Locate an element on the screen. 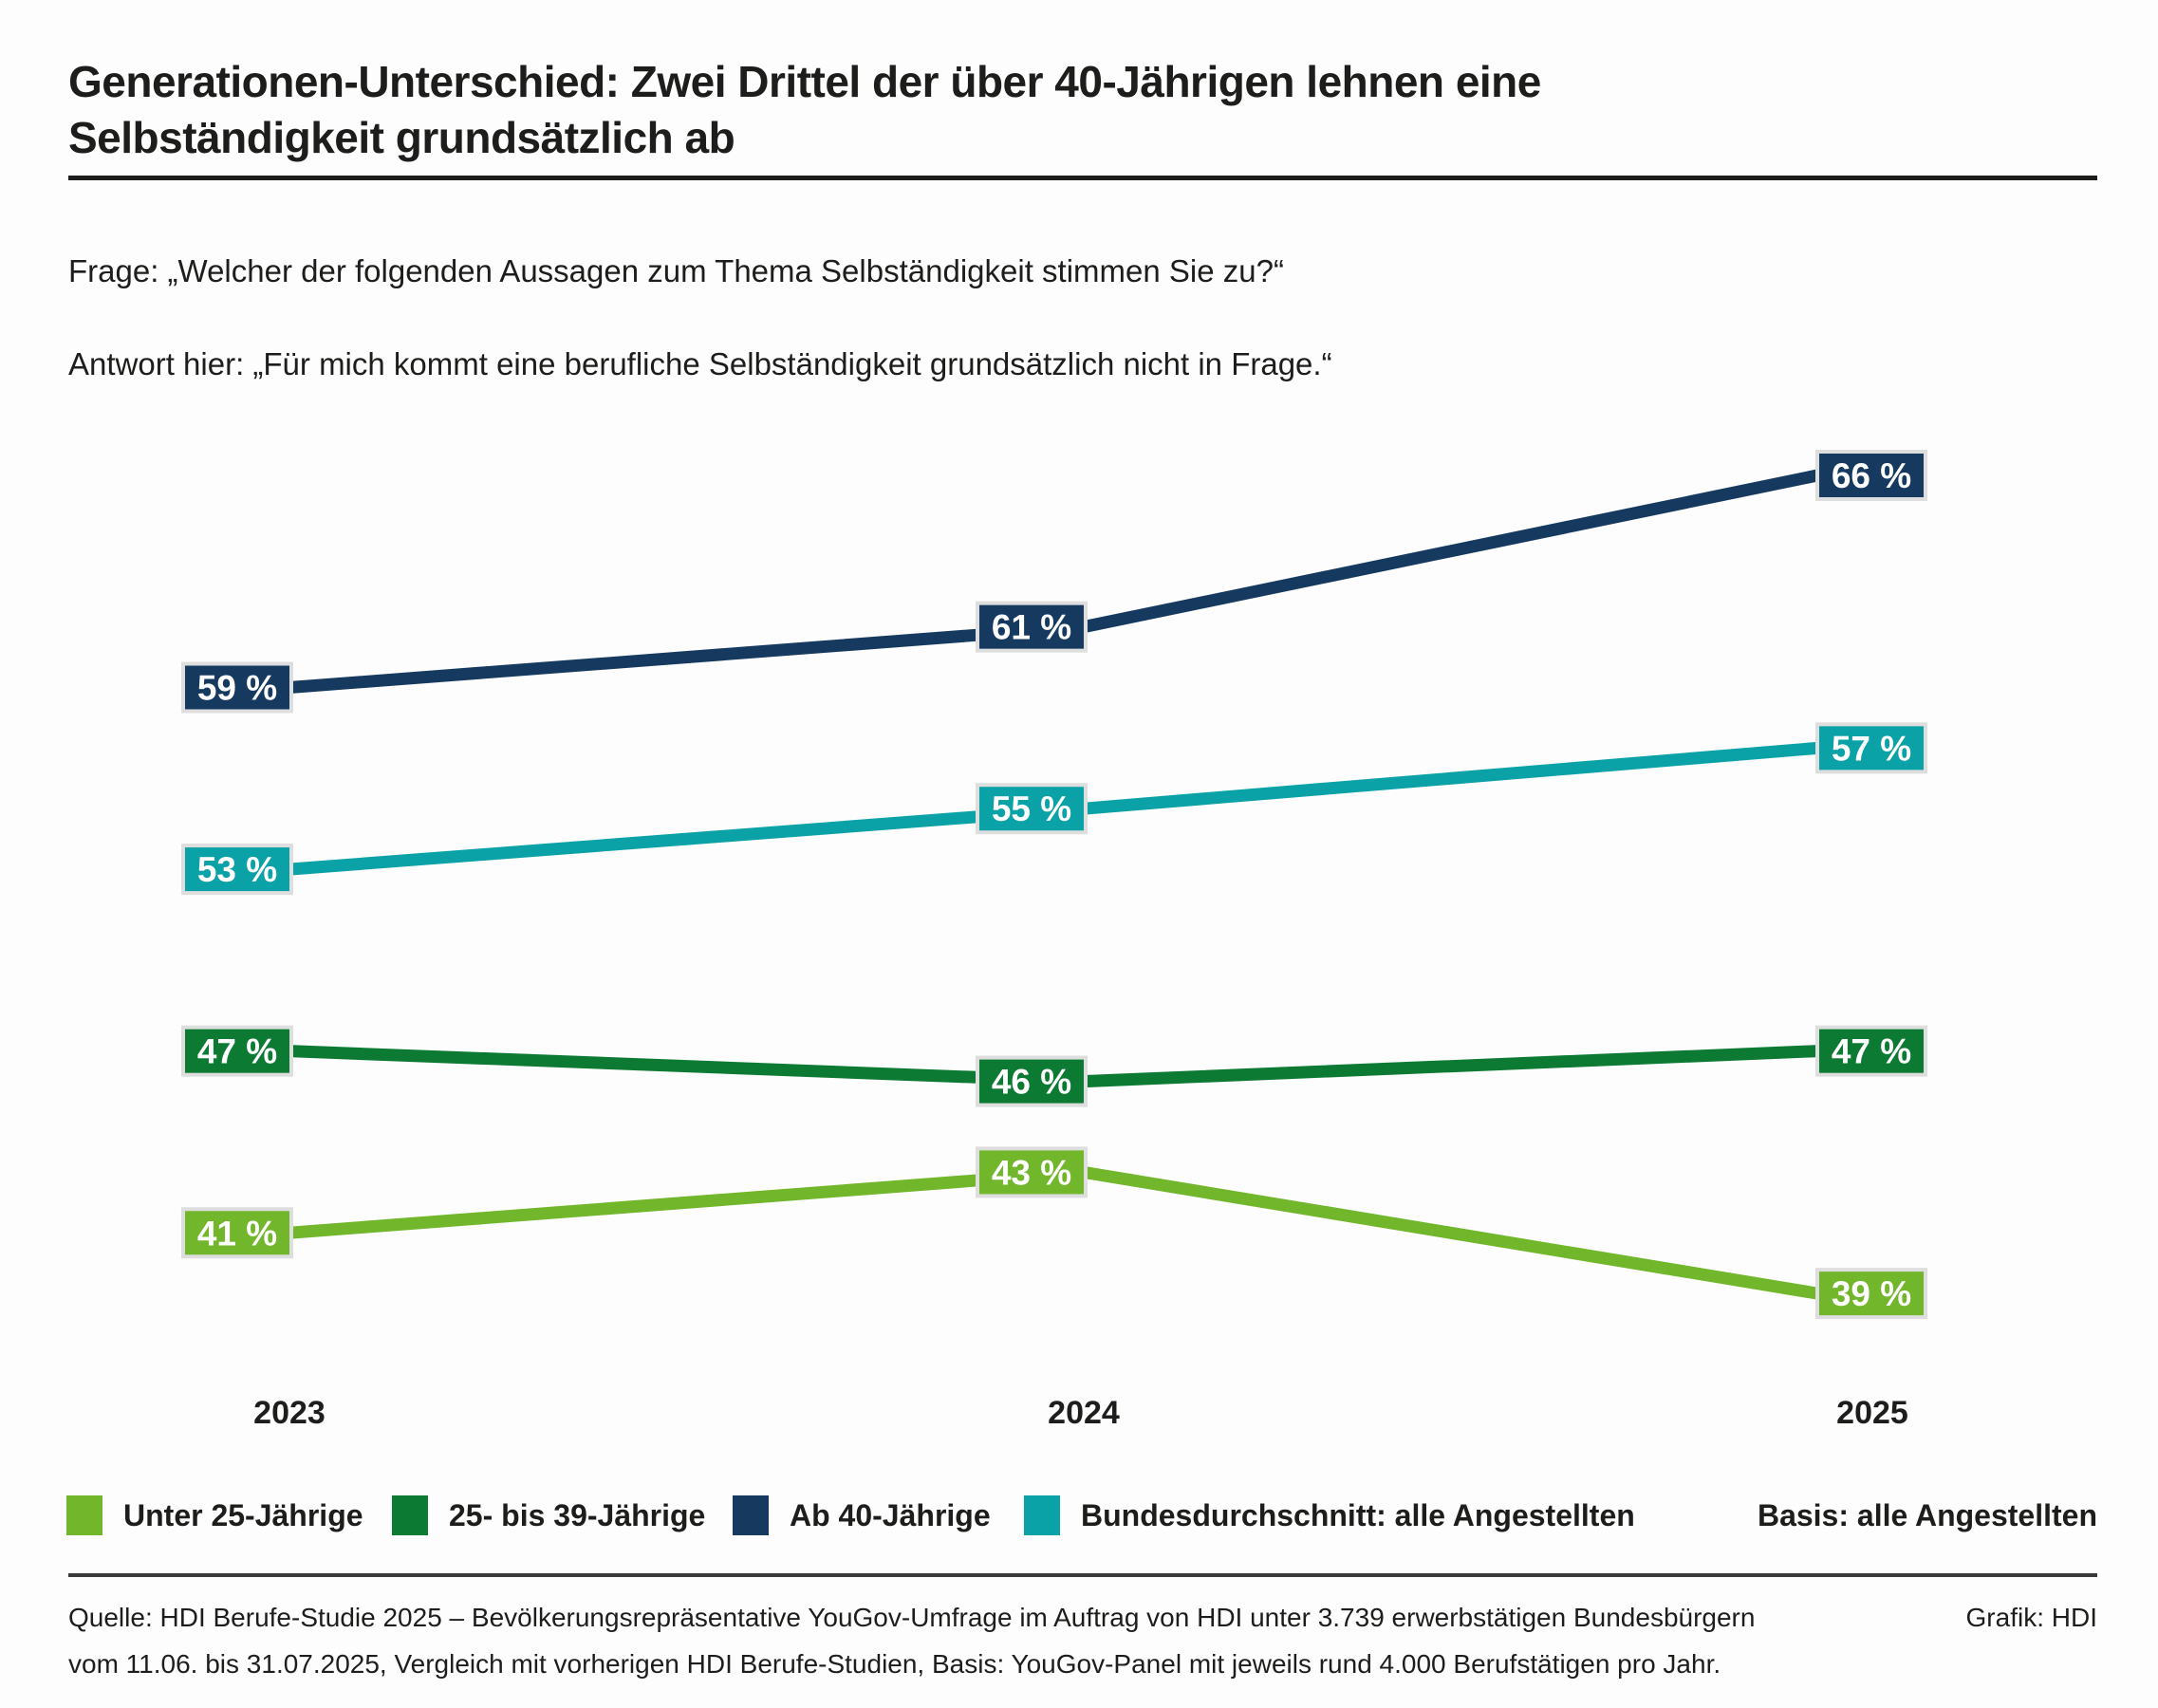  svg-text: 59 % is located at coordinates (237, 689).